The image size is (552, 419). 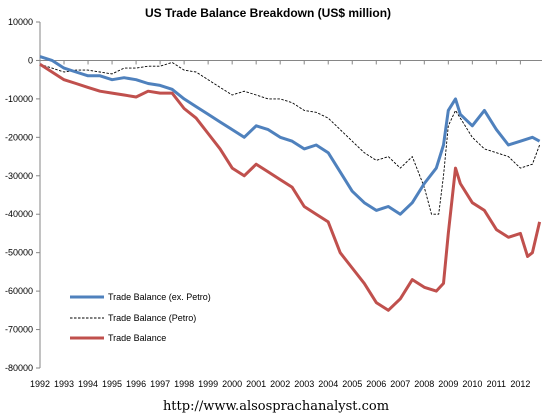 What do you see at coordinates (276, 406) in the screenshot?
I see `source-url: http://www.alsosprachanalyst.com` at bounding box center [276, 406].